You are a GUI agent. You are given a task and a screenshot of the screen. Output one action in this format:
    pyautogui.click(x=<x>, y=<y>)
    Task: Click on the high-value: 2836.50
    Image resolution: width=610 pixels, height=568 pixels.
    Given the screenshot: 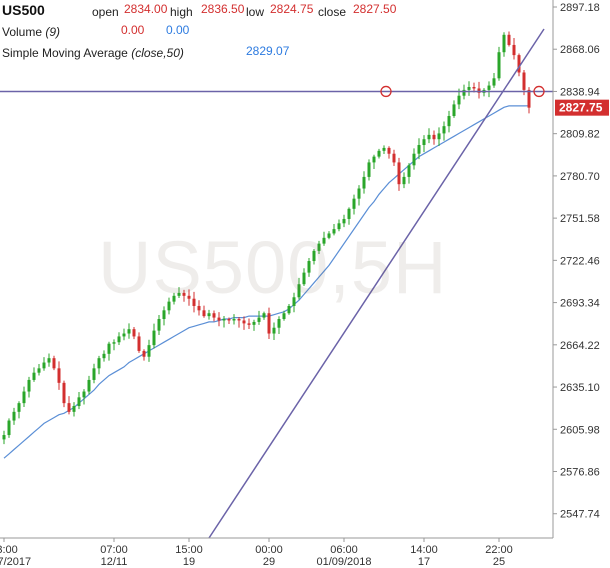 What is the action you would take?
    pyautogui.click(x=223, y=9)
    